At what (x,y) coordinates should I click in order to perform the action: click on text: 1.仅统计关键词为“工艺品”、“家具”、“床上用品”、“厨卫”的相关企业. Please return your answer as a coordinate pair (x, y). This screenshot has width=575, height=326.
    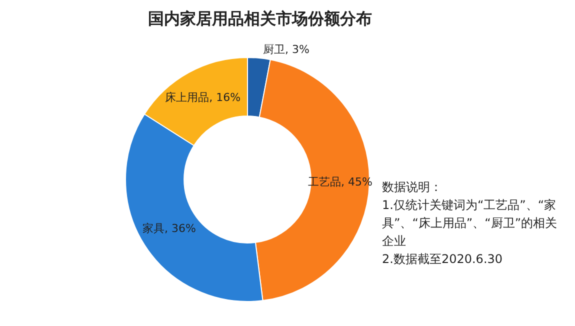
    Looking at the image, I should click on (470, 223).